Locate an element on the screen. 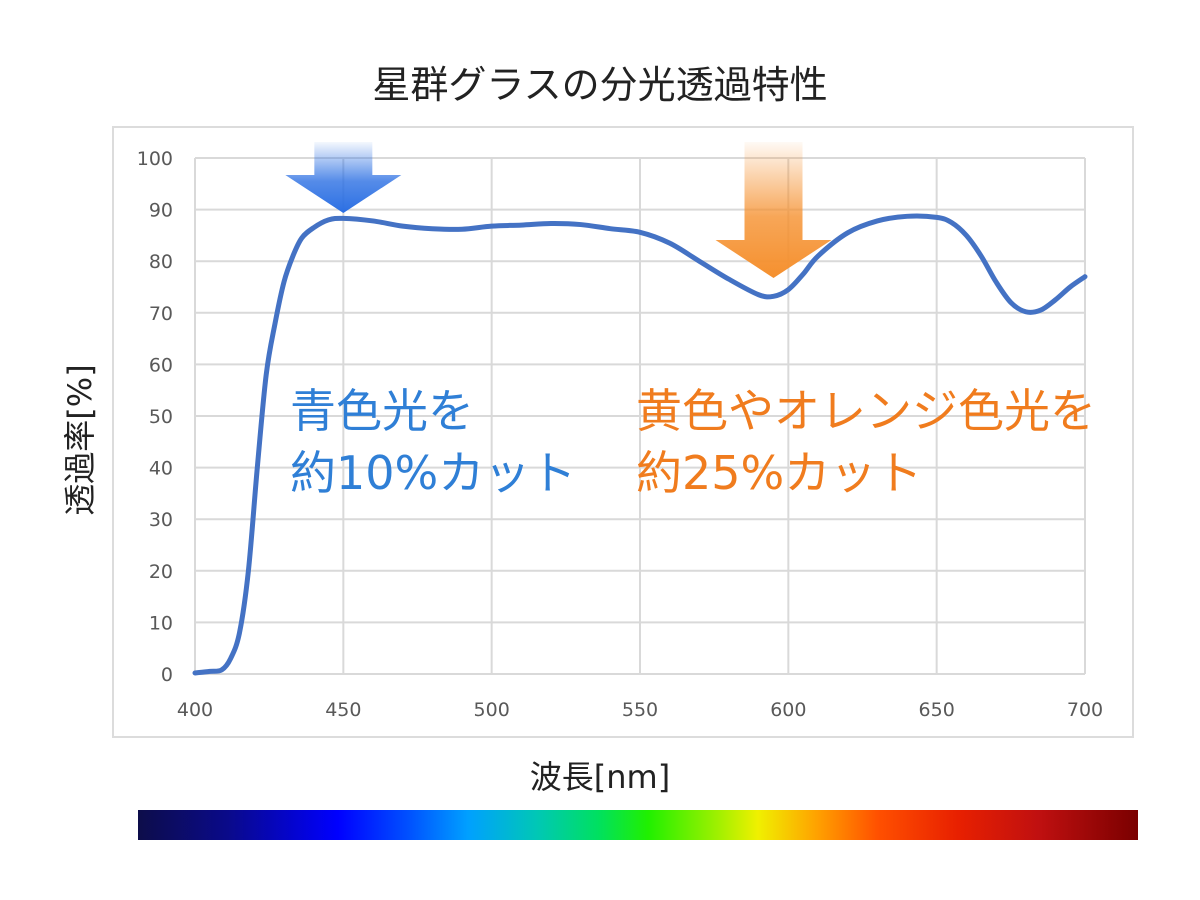  y-tick-label: 10 is located at coordinates (161, 623).